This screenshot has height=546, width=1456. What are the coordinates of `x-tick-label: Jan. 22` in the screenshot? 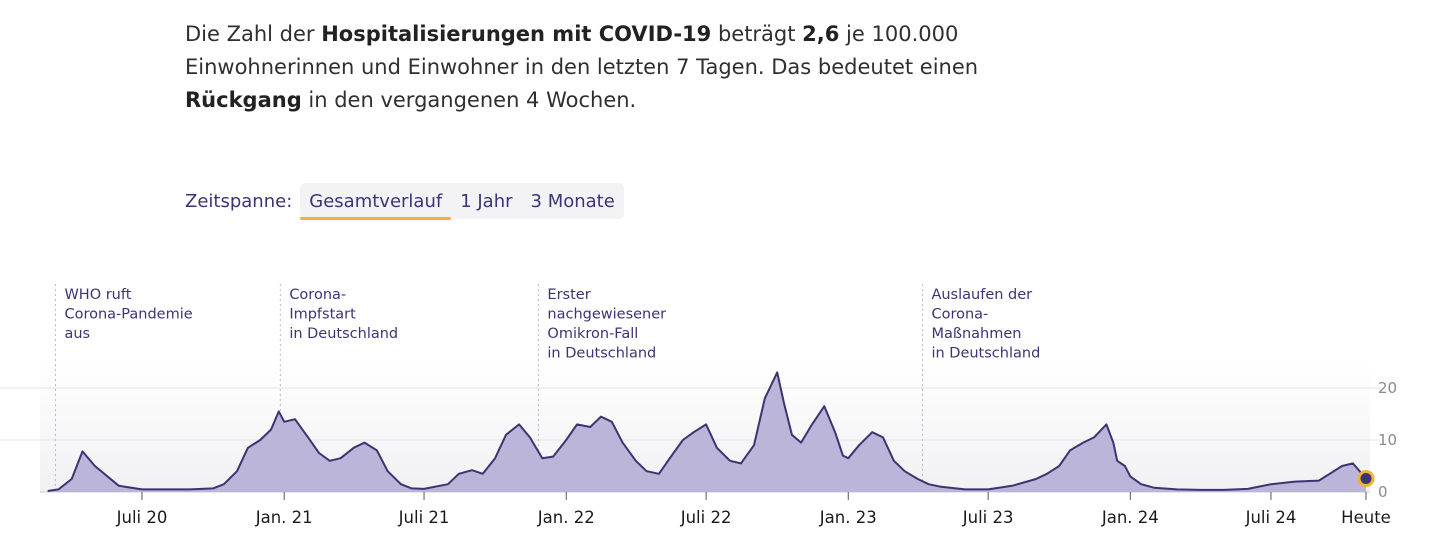 It's located at (566, 517).